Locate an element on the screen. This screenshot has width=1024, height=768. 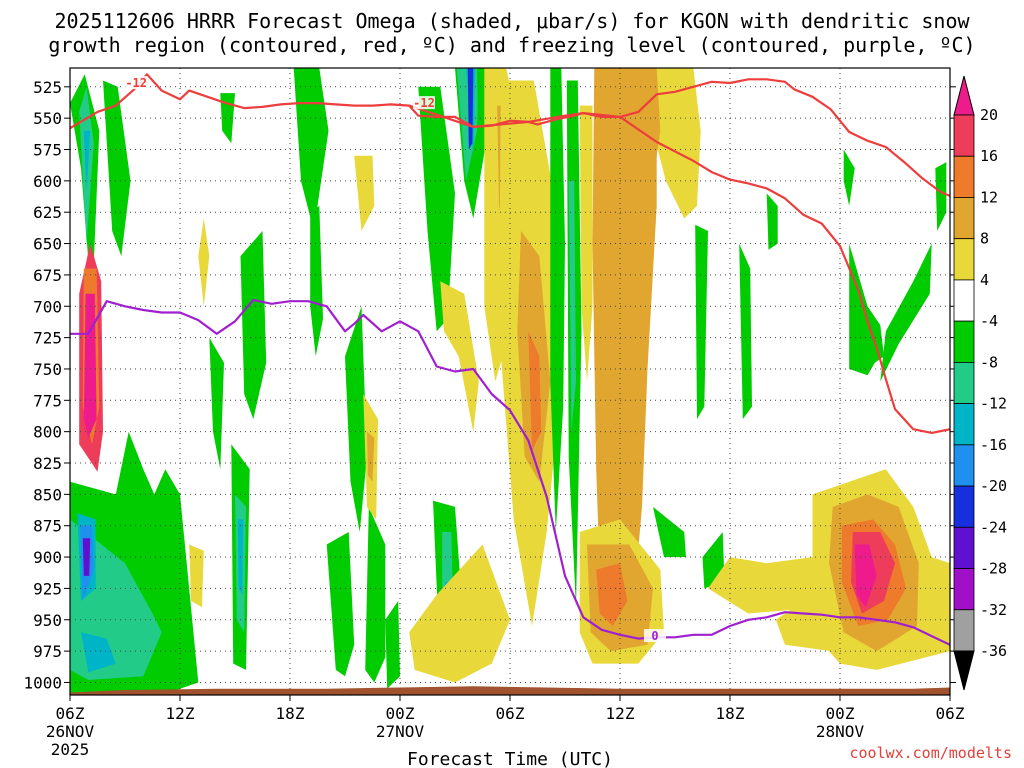
y-tick-label-800: 800 is located at coordinates (47, 432).